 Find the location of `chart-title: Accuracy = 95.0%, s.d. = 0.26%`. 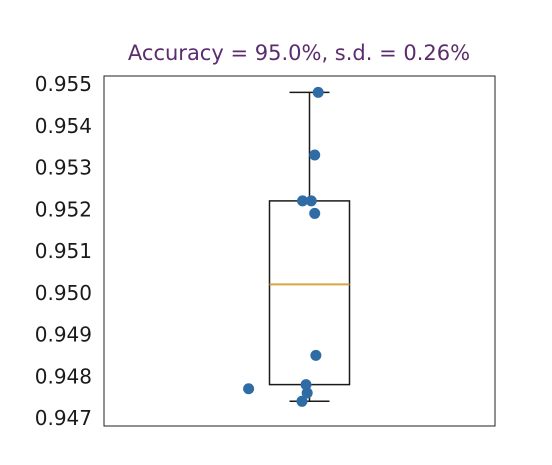

chart-title: Accuracy = 95.0%, s.d. = 0.26% is located at coordinates (299, 53).